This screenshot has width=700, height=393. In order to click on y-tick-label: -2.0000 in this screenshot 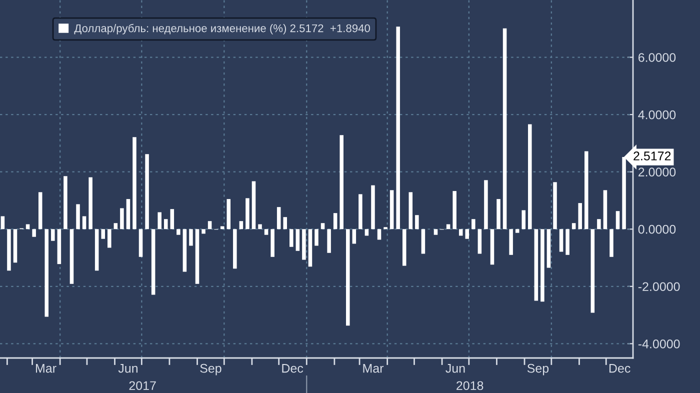, I will do `click(659, 287)`.